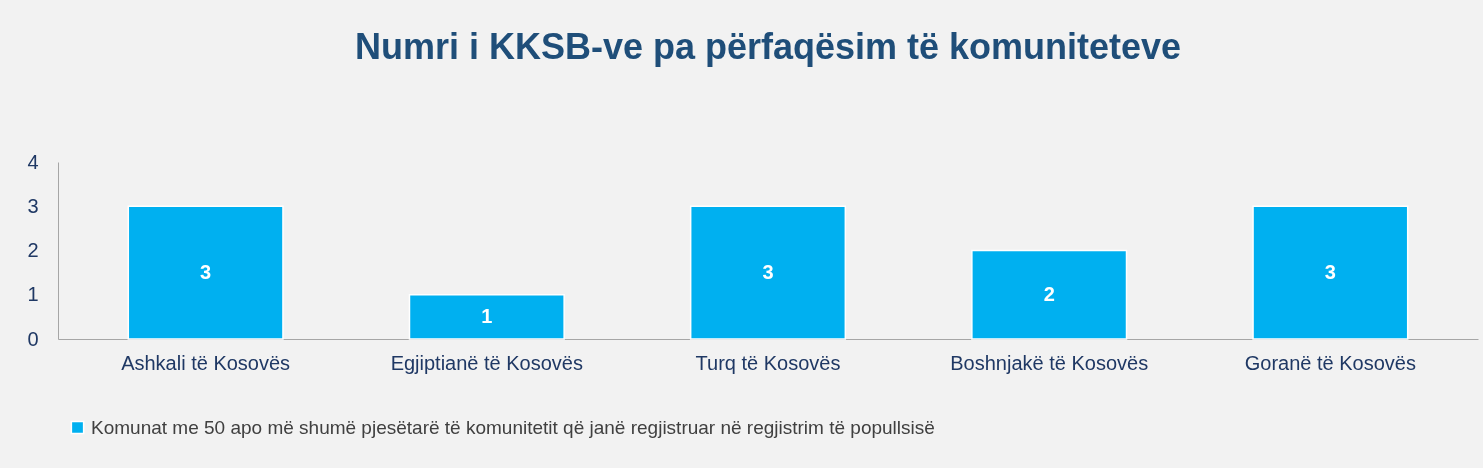  What do you see at coordinates (33, 294) in the screenshot?
I see `y-tick-label: 1` at bounding box center [33, 294].